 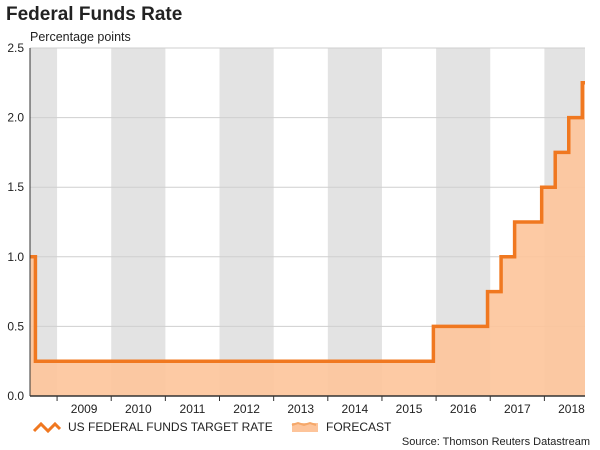 I want to click on x-tick-label-2016: 2016, so click(x=463, y=409).